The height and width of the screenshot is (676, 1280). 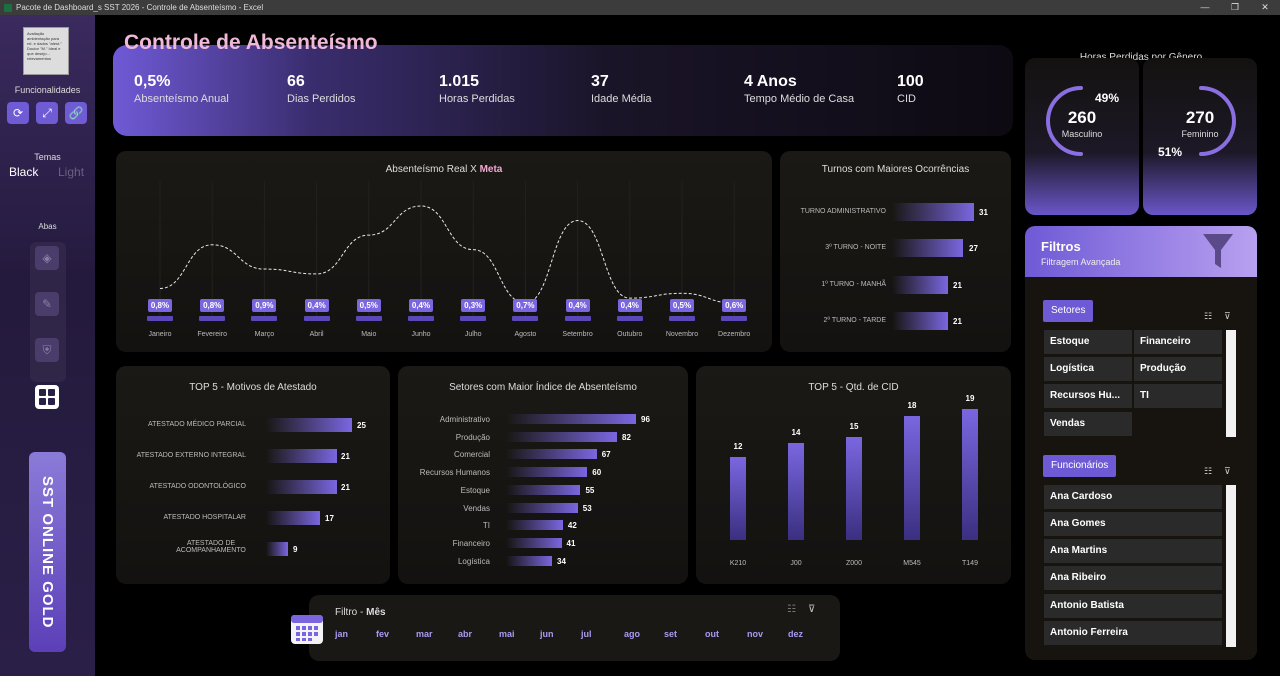 What do you see at coordinates (1088, 424) in the screenshot?
I see `setor-item: Vendas` at bounding box center [1088, 424].